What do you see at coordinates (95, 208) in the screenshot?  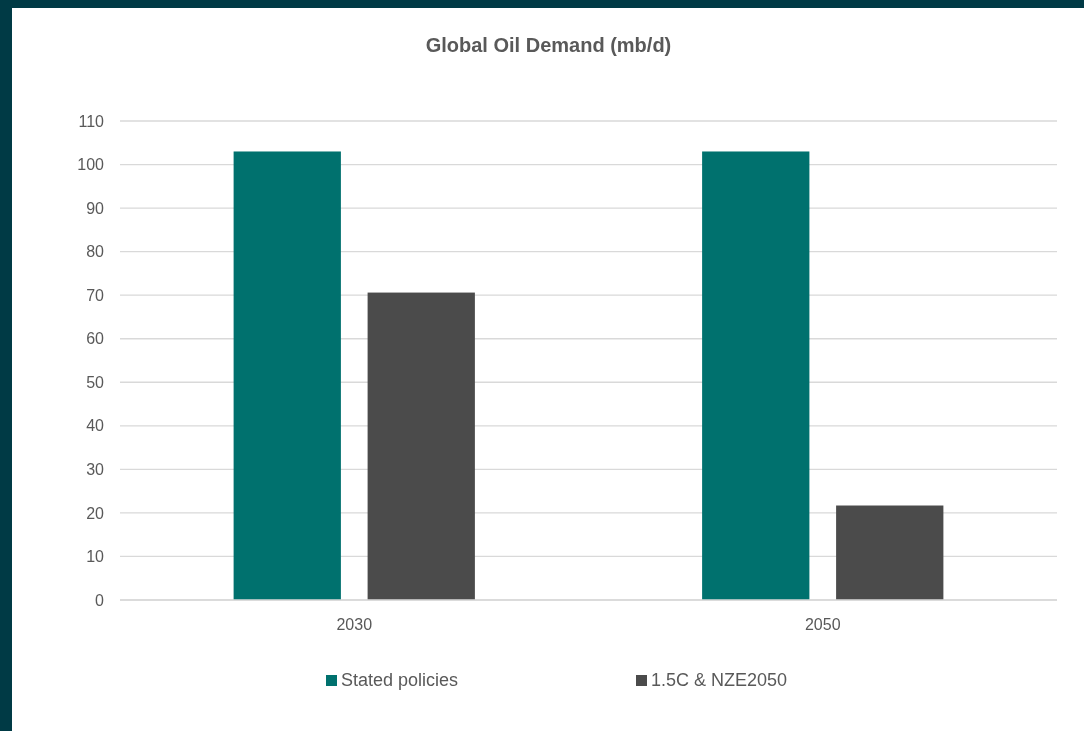 I see `y-tick-label: 90` at bounding box center [95, 208].